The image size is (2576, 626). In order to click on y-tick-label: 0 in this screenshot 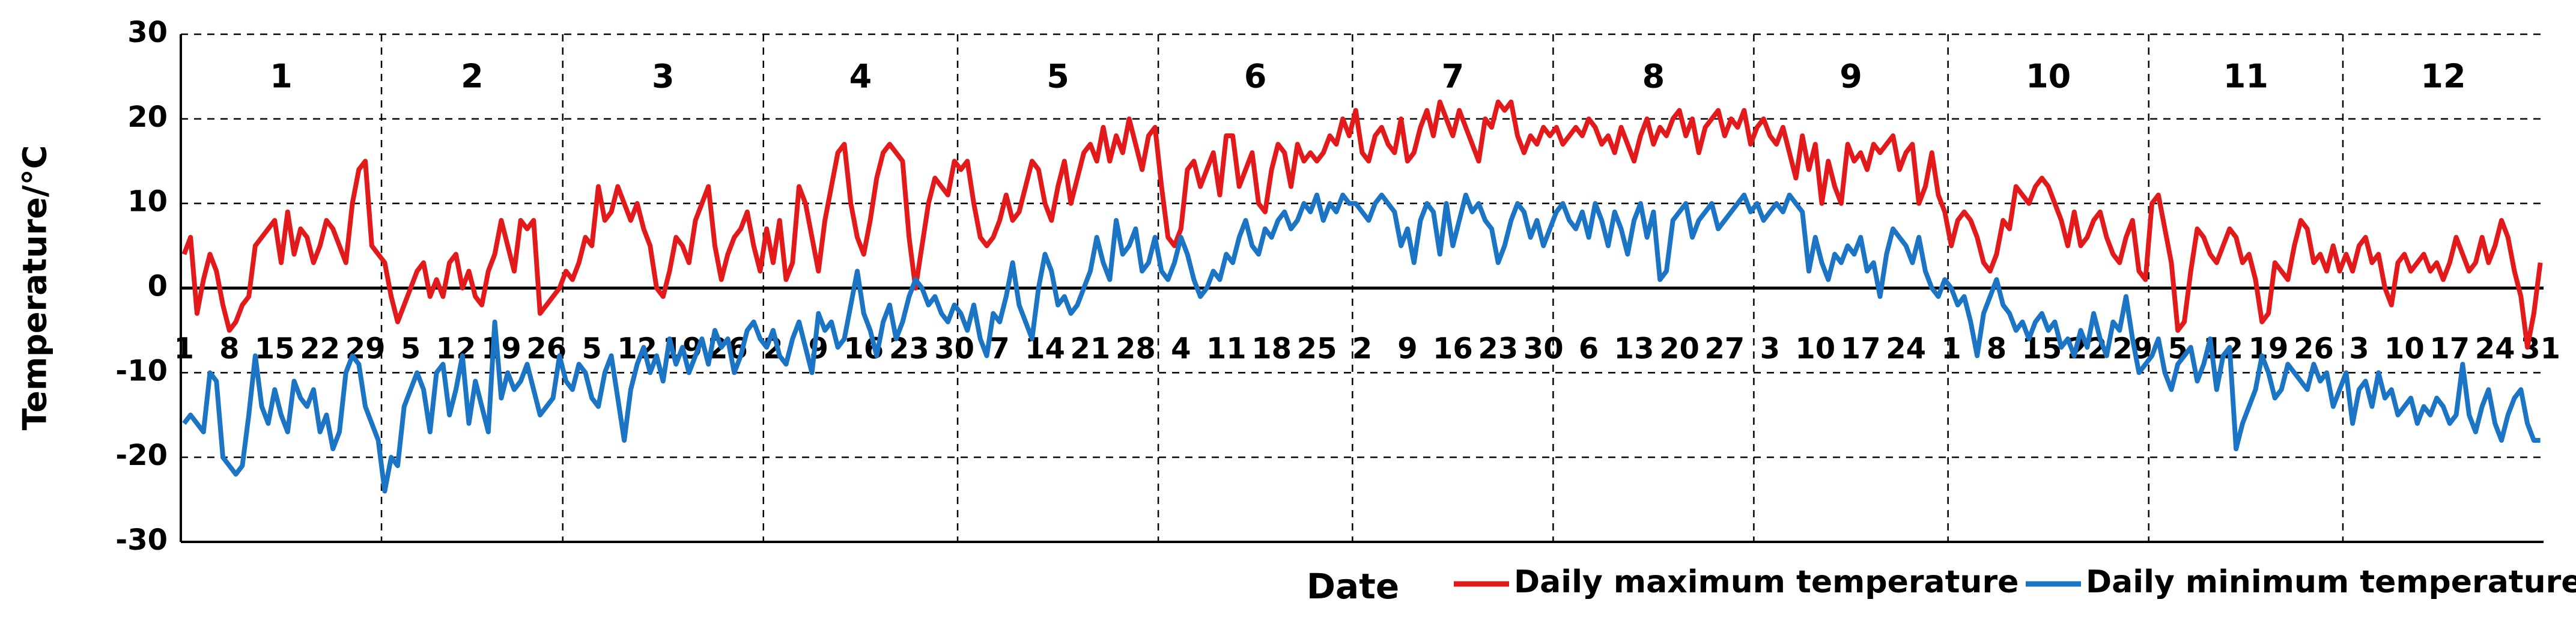, I will do `click(158, 286)`.